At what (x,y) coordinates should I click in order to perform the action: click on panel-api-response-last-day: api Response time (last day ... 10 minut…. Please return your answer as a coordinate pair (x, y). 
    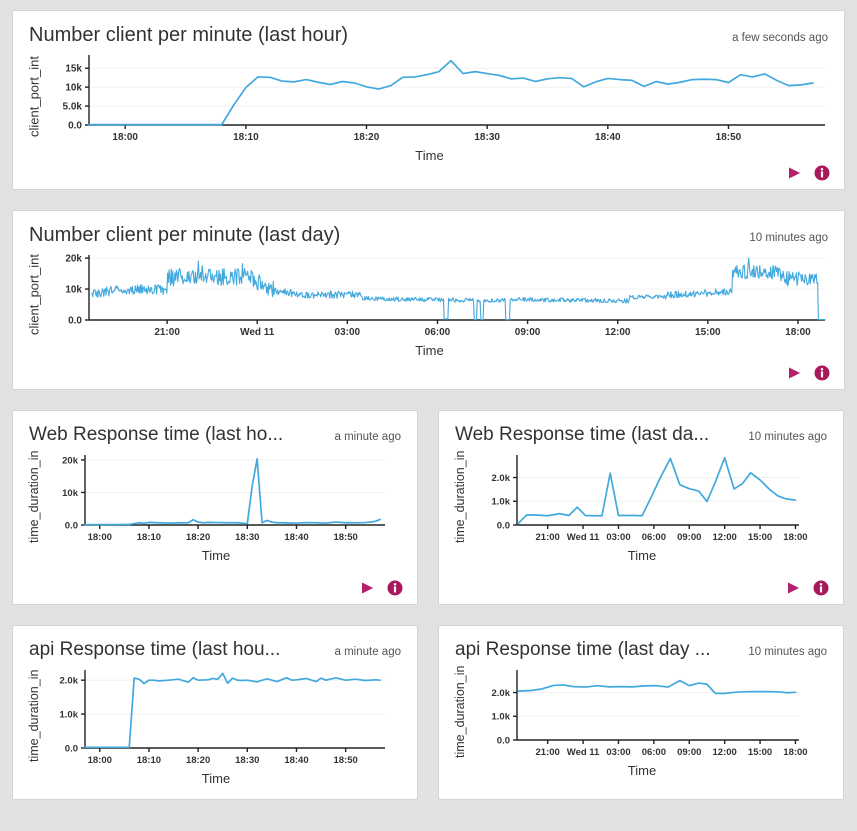
    Looking at the image, I should click on (641, 712).